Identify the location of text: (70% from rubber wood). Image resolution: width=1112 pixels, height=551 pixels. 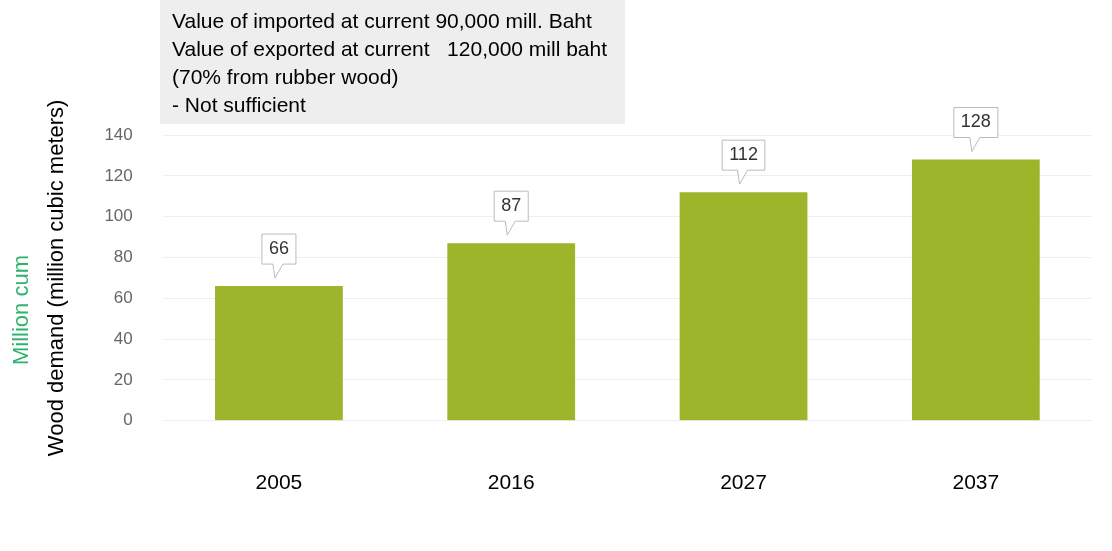
(285, 76).